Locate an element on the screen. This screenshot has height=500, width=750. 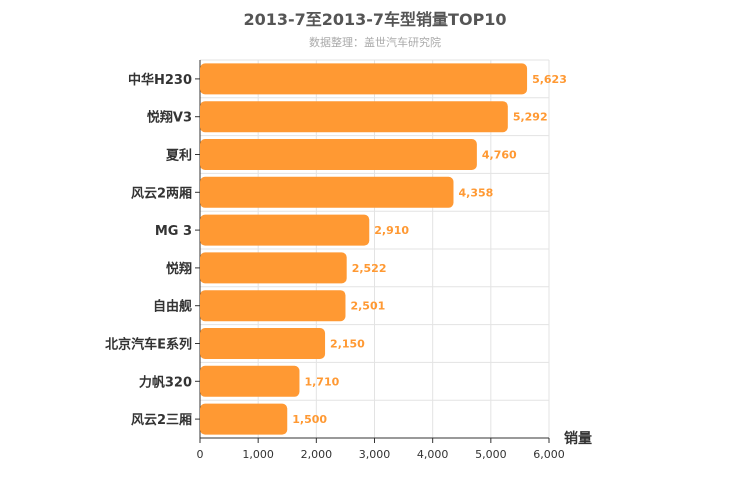
x-axis-label: 销量 is located at coordinates (578, 438).